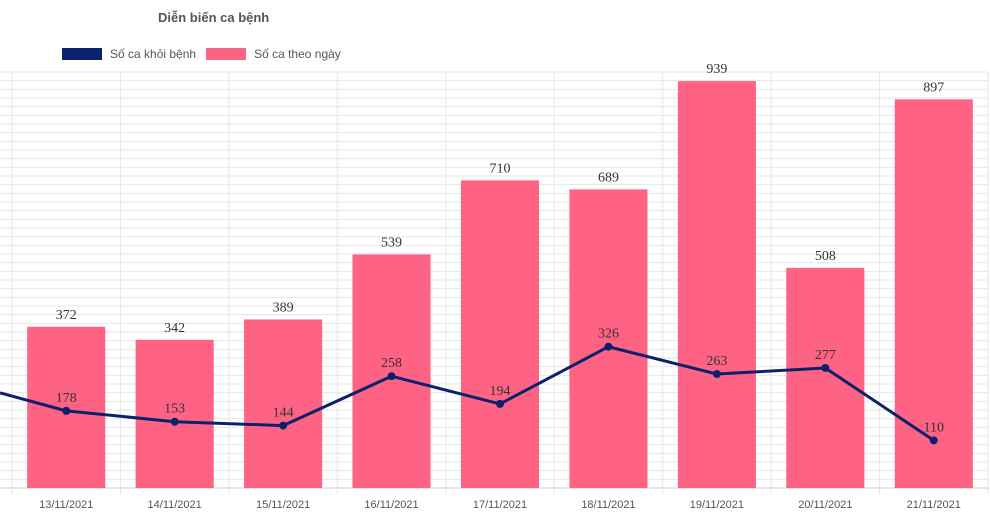  What do you see at coordinates (66, 505) in the screenshot?
I see `x-tick-label: 13/11/2021` at bounding box center [66, 505].